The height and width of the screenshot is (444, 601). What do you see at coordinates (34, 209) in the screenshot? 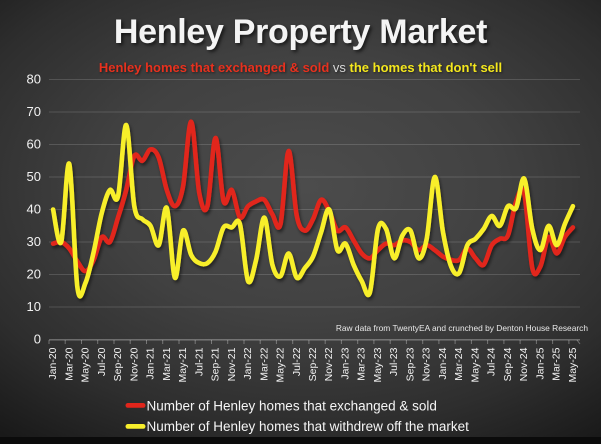
I see `svg-text: 40` at bounding box center [34, 209].